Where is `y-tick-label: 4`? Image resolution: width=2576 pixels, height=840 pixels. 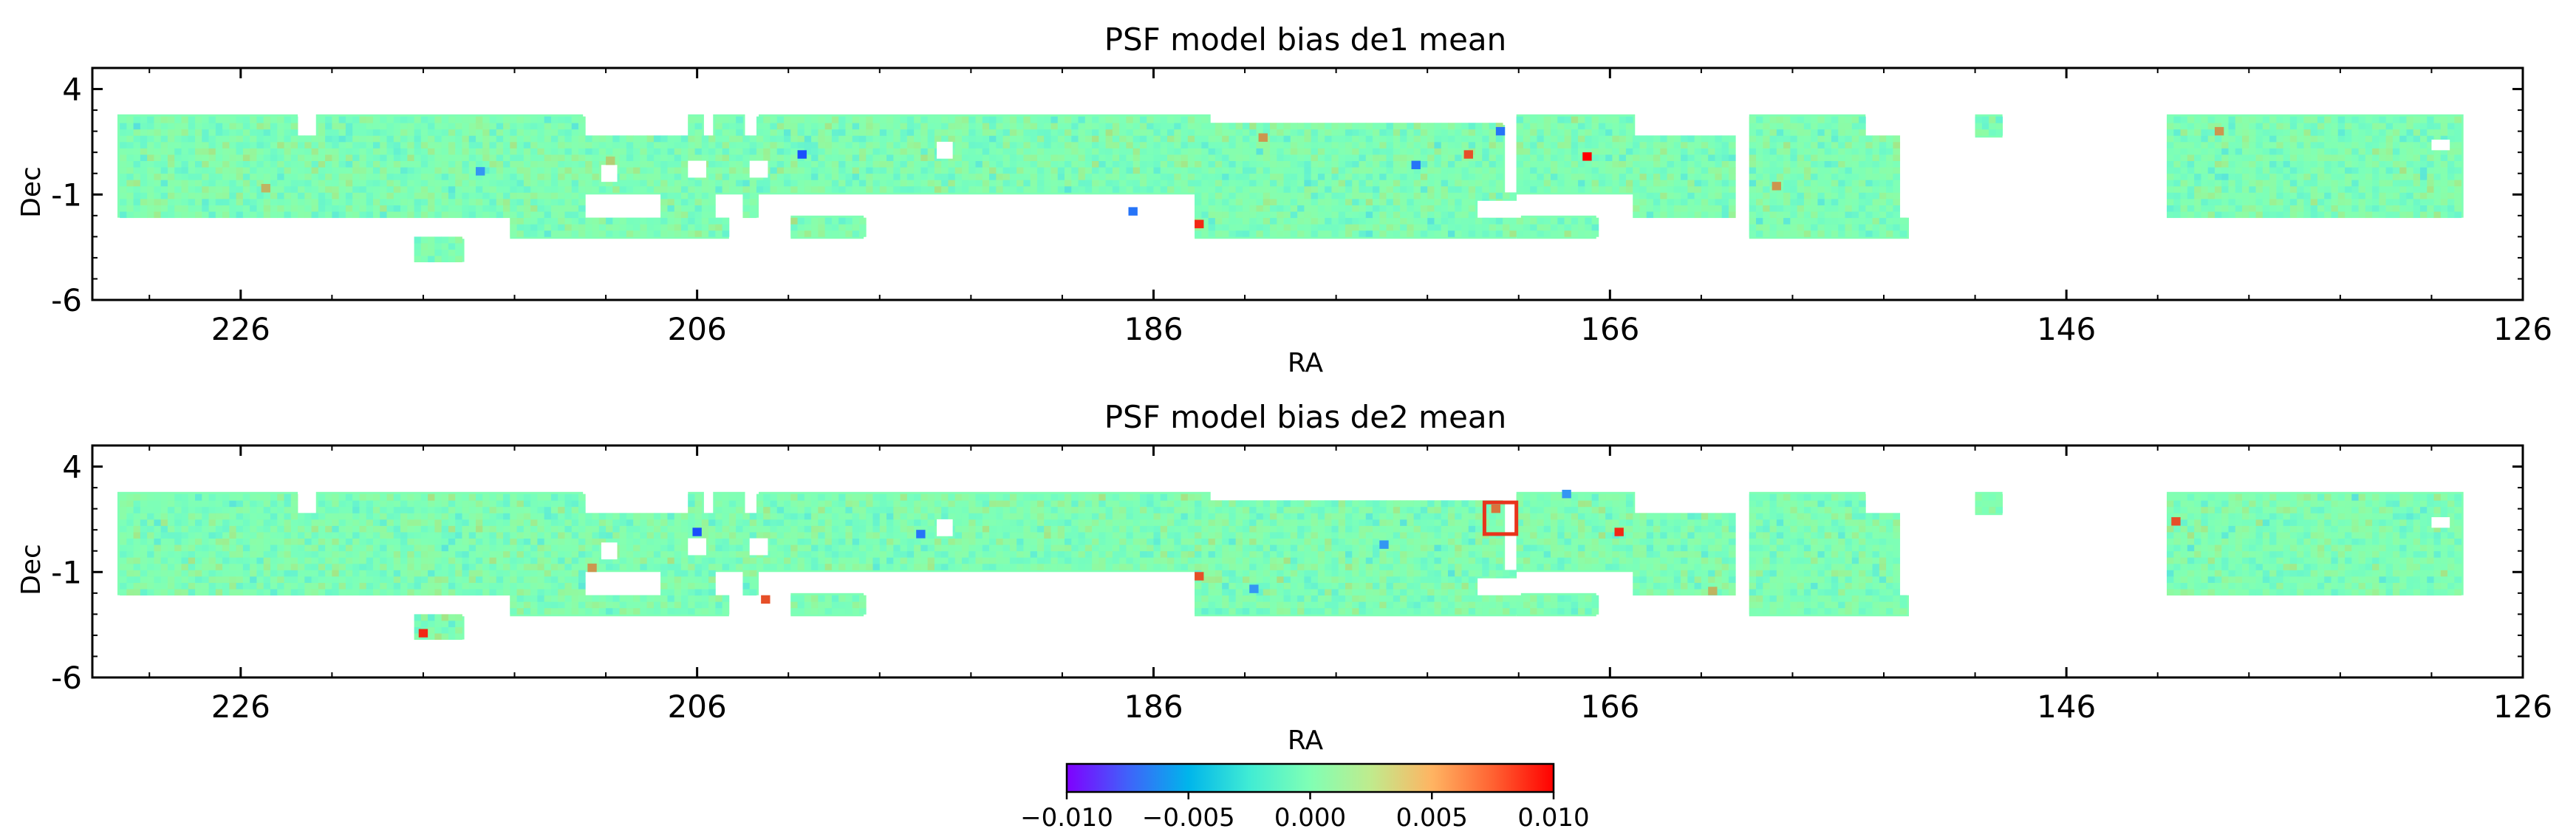 y-tick-label: 4 is located at coordinates (72, 90).